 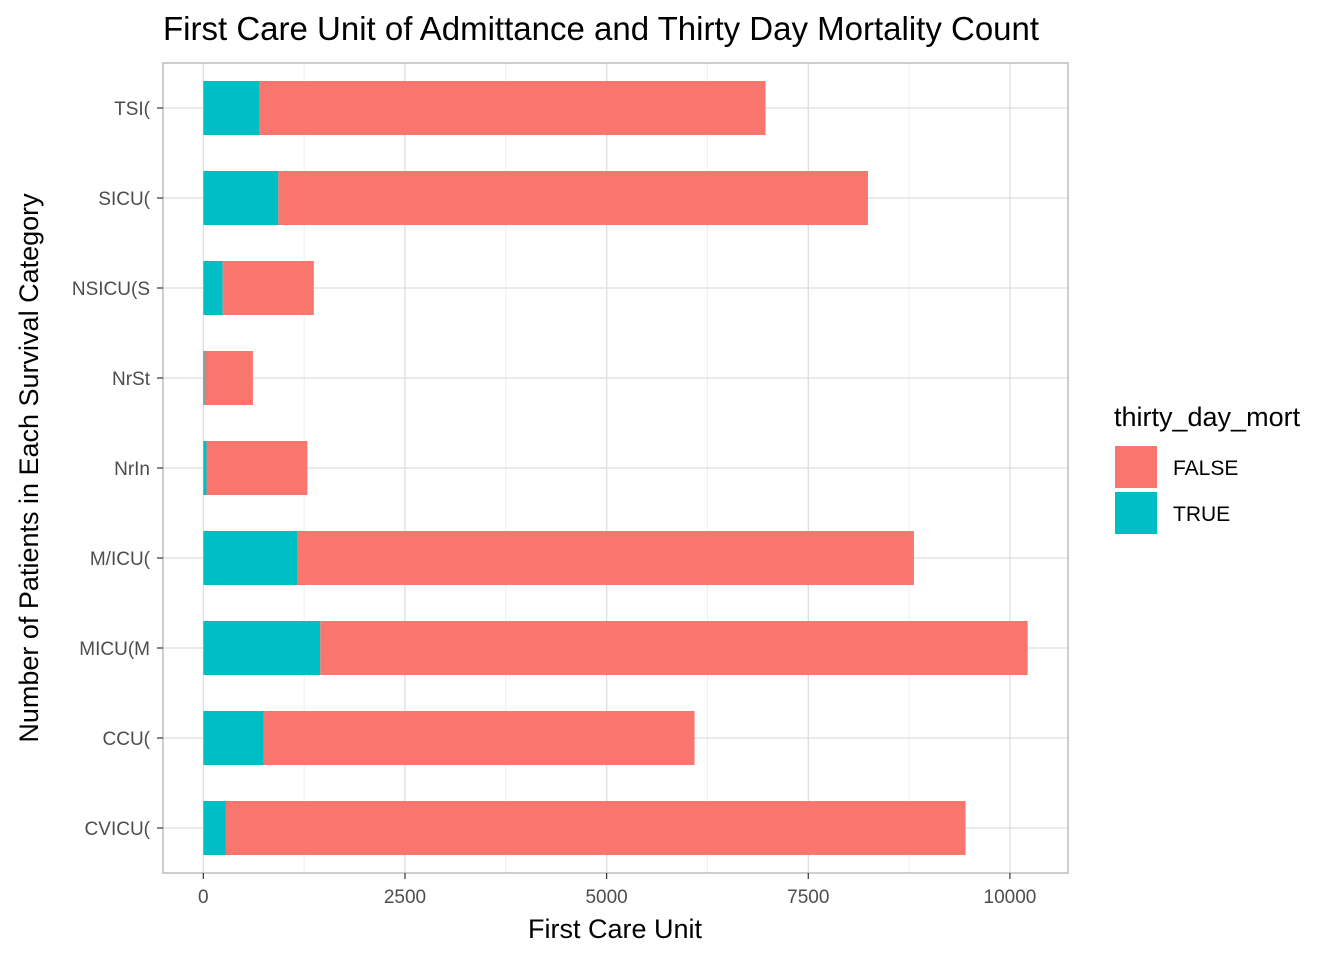 What do you see at coordinates (118, 829) in the screenshot?
I see `y-tick-label: CVICU(` at bounding box center [118, 829].